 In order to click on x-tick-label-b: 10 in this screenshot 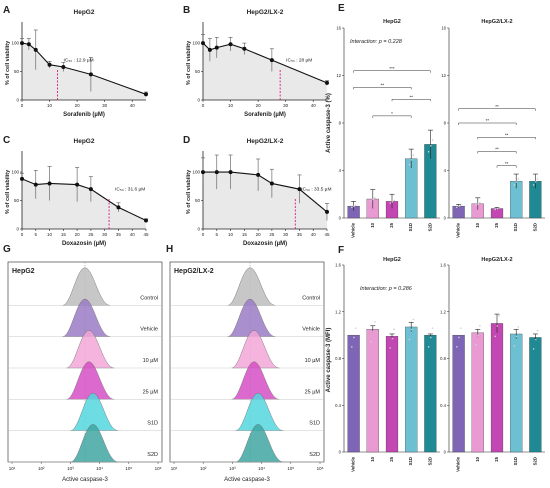, I will do `click(231, 105)`.